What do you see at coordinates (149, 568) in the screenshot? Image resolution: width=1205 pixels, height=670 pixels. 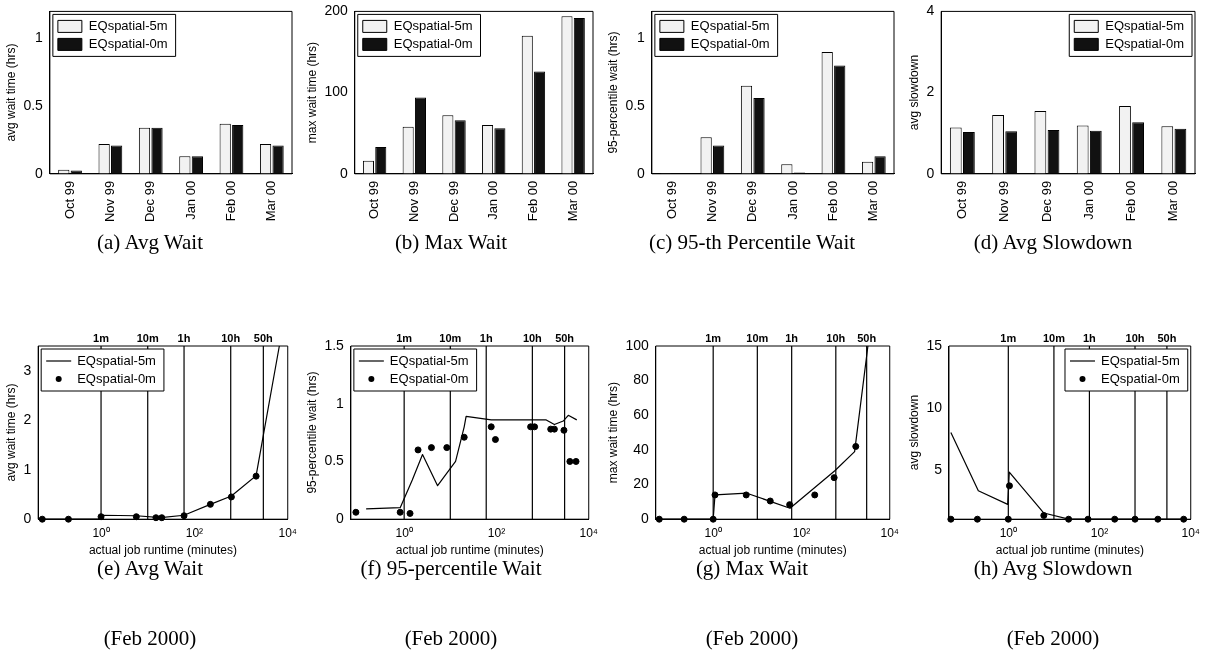 I see `text: (e) Avg Wait` at bounding box center [149, 568].